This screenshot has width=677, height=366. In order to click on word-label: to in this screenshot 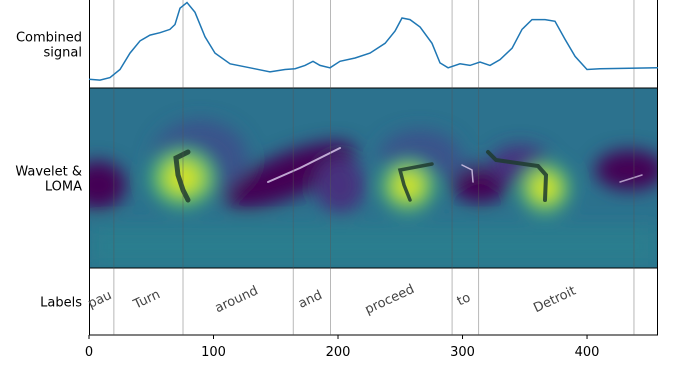, I will do `click(464, 299)`.